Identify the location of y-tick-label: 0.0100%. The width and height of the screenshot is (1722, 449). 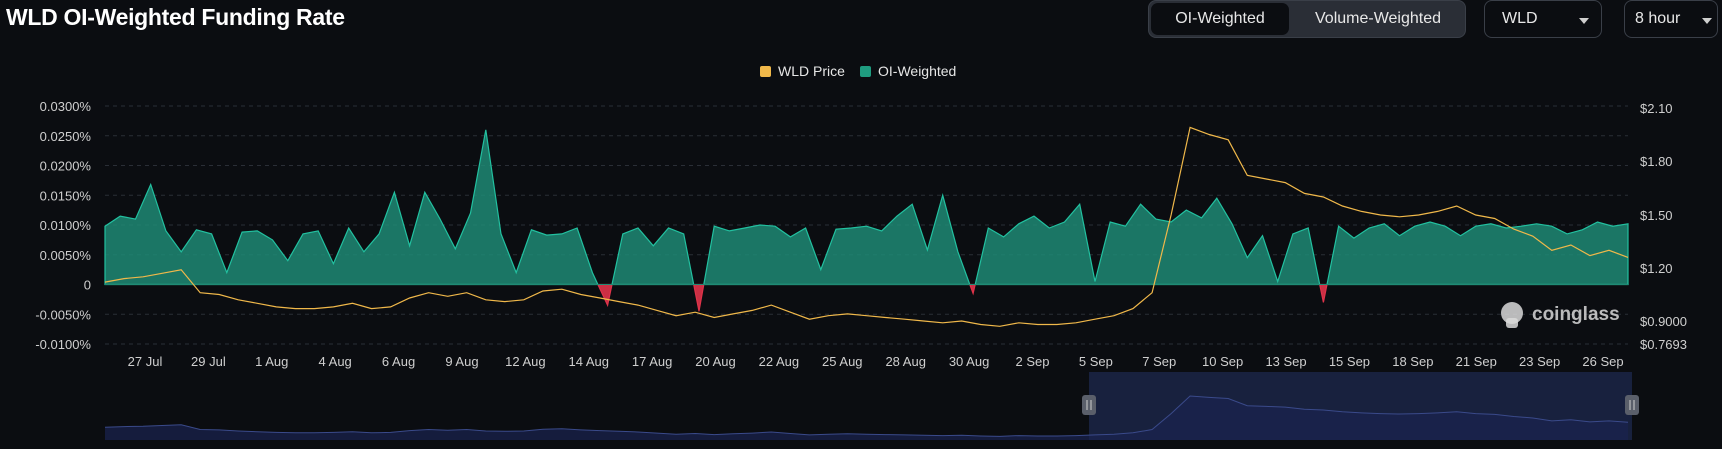
(66, 225).